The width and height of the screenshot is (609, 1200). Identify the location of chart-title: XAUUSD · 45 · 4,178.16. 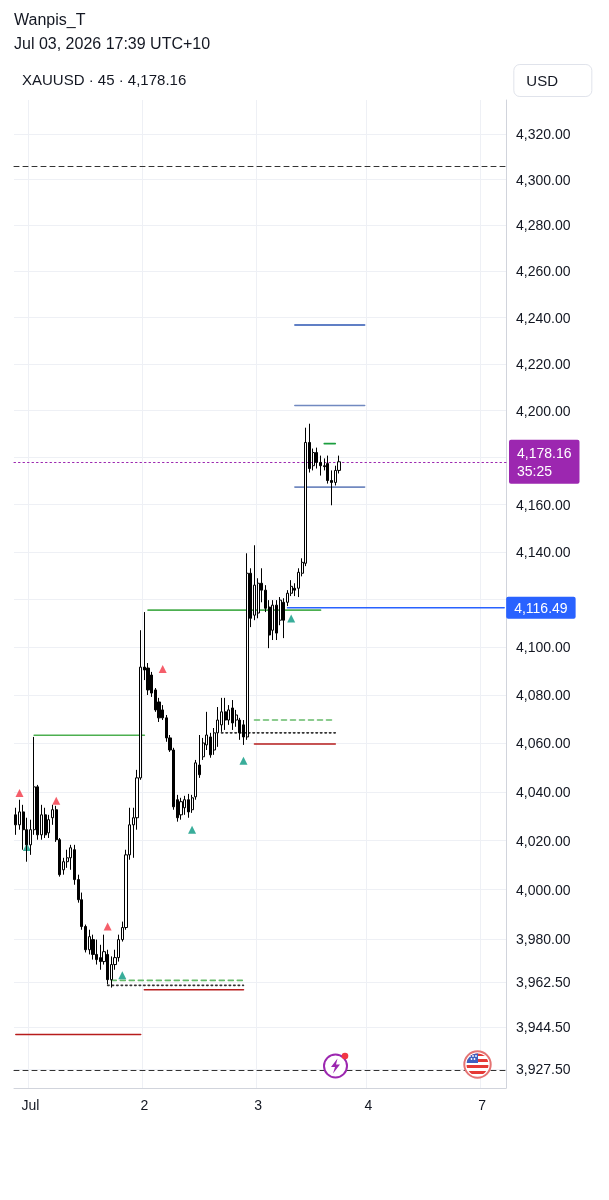
(104, 79).